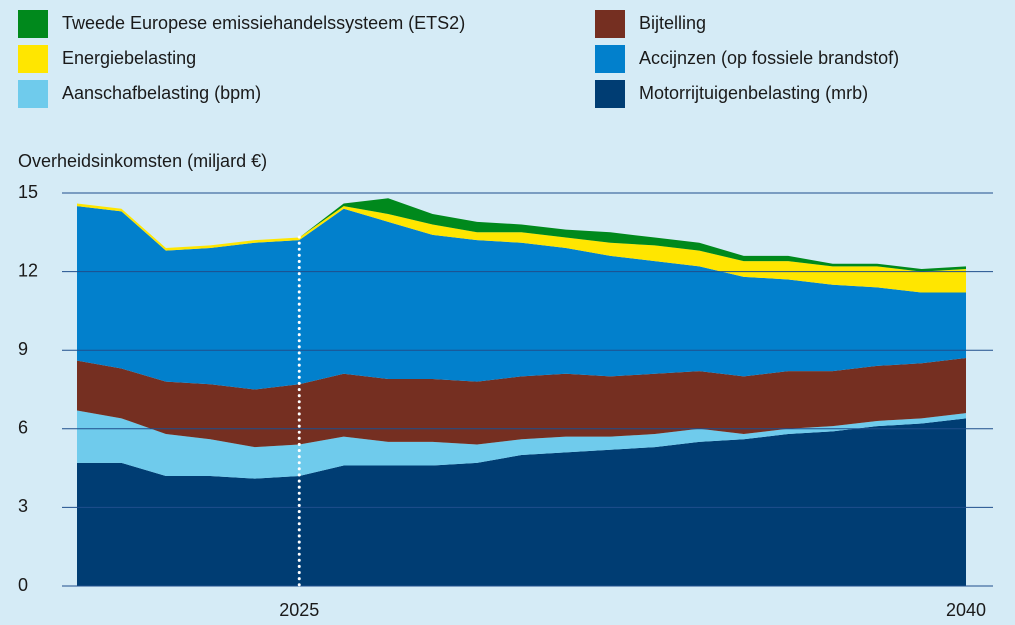 The width and height of the screenshot is (1015, 625). I want to click on y-tick-label: 9, so click(23, 349).